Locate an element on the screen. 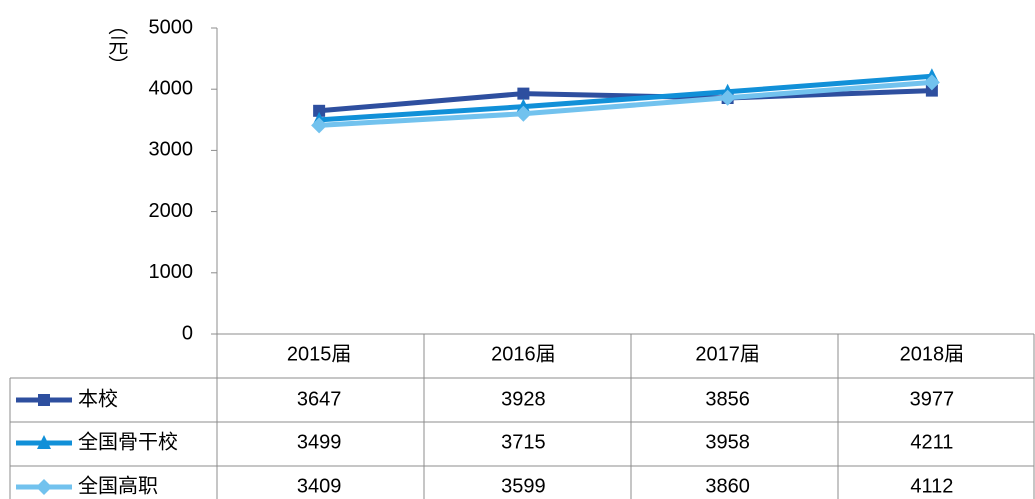 This screenshot has width=1035, height=499. y-tick-label: 2000 is located at coordinates (171, 211).